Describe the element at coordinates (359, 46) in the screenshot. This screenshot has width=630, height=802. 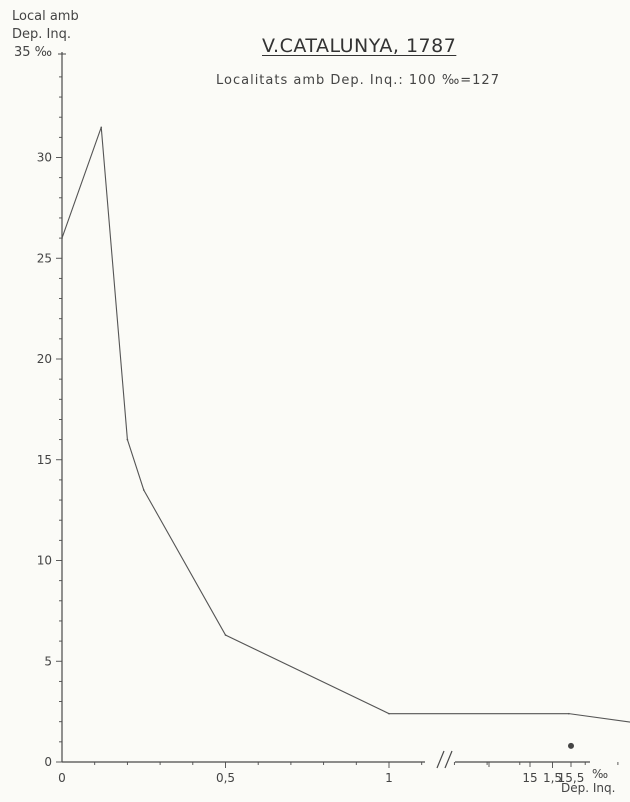
I see `chart-title: V.CATALUNYA, 1787` at that location.